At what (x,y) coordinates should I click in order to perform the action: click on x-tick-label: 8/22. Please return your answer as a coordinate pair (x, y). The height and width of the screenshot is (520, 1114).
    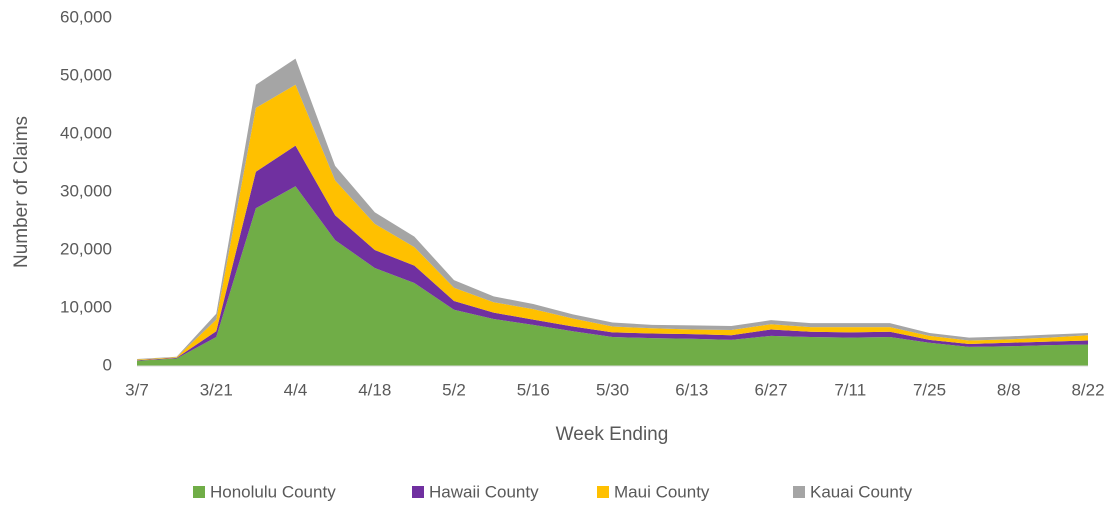
    Looking at the image, I should click on (1087, 389).